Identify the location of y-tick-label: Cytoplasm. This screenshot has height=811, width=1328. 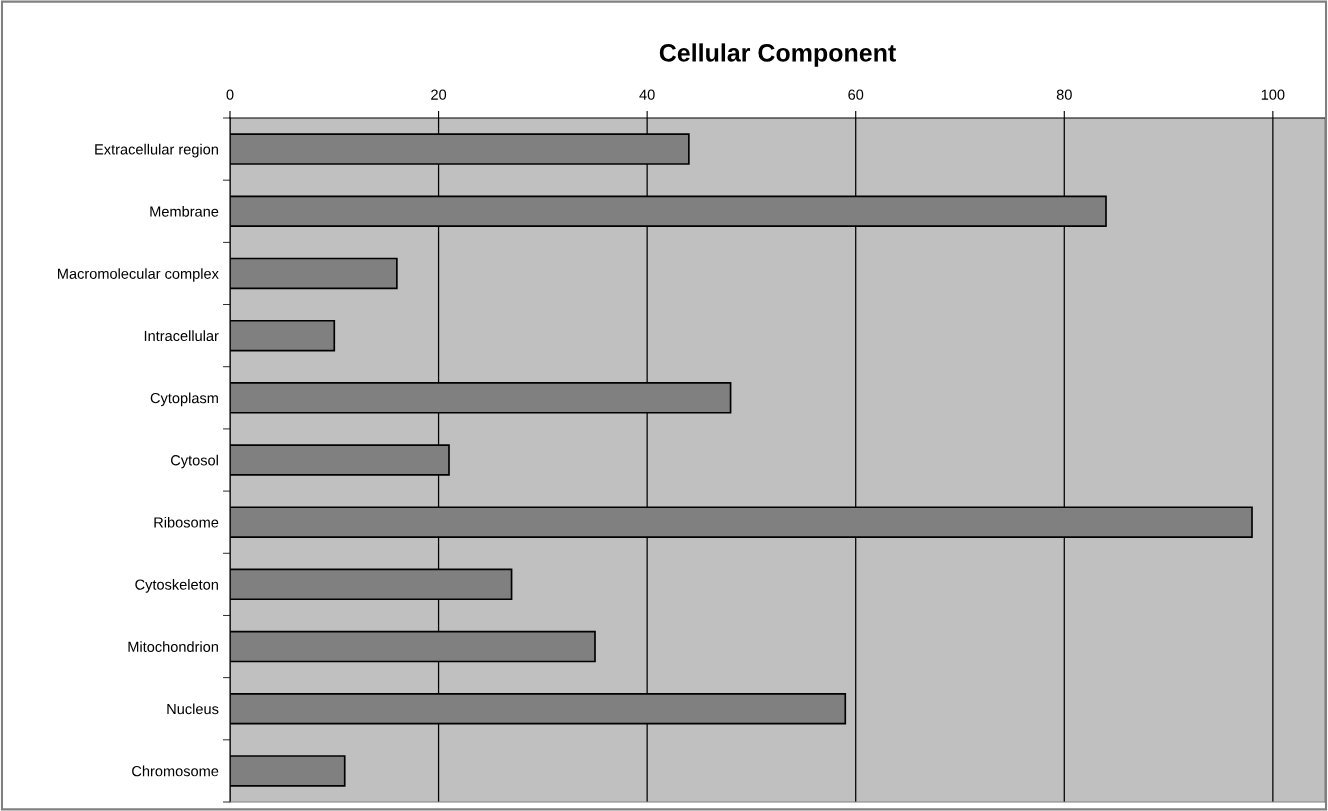
(184, 399).